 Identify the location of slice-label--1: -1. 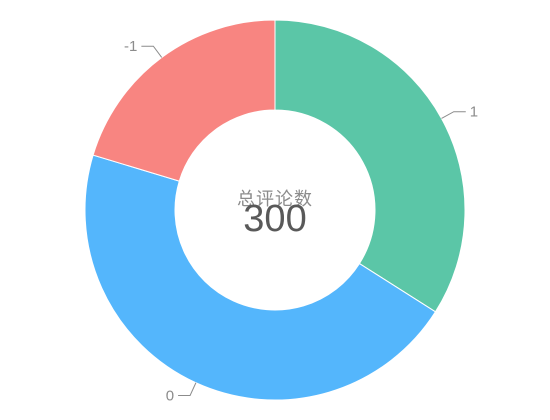
(130, 46).